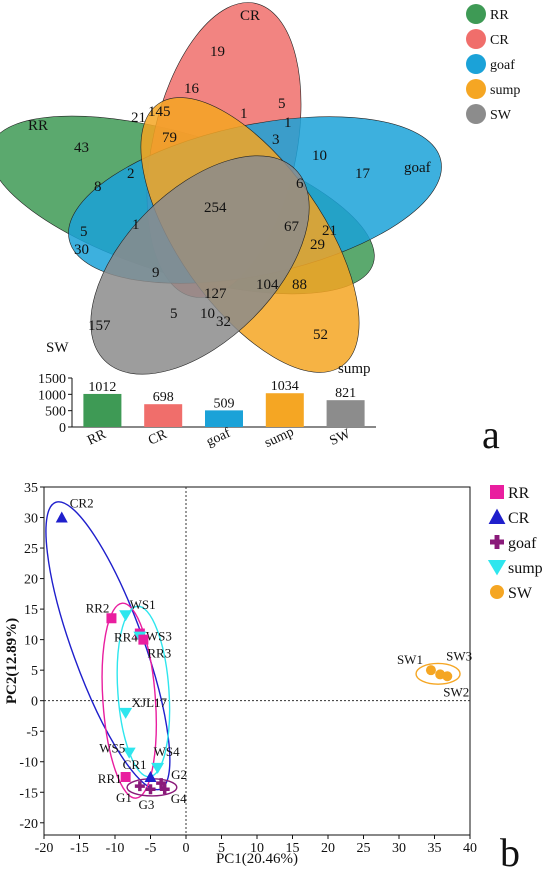 Image resolution: width=550 pixels, height=876 pixels. Describe the element at coordinates (497, 568) in the screenshot. I see `pca-legend-marker-sump` at that location.